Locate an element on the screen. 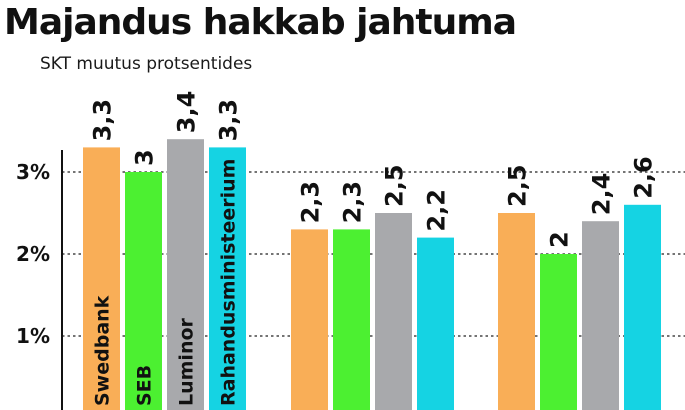 This screenshot has width=685, height=410. value-label: 3 is located at coordinates (145, 157).